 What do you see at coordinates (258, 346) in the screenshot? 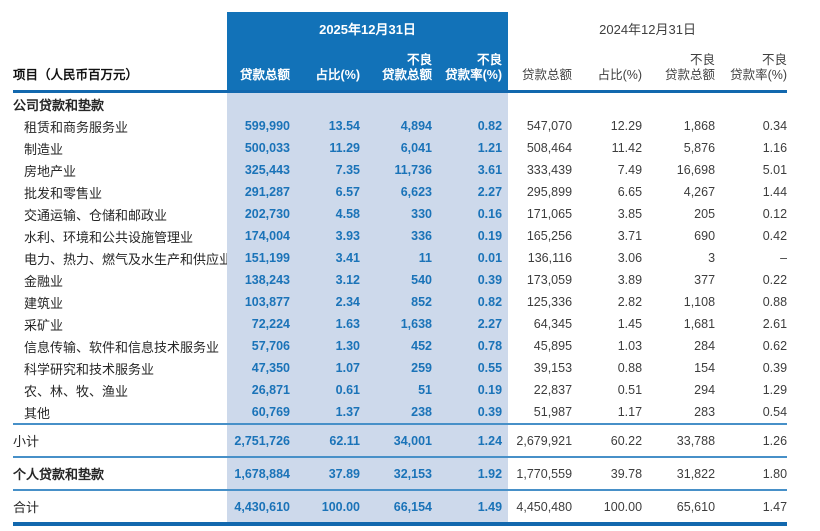
I see `value-2025: 57,706` at bounding box center [258, 346].